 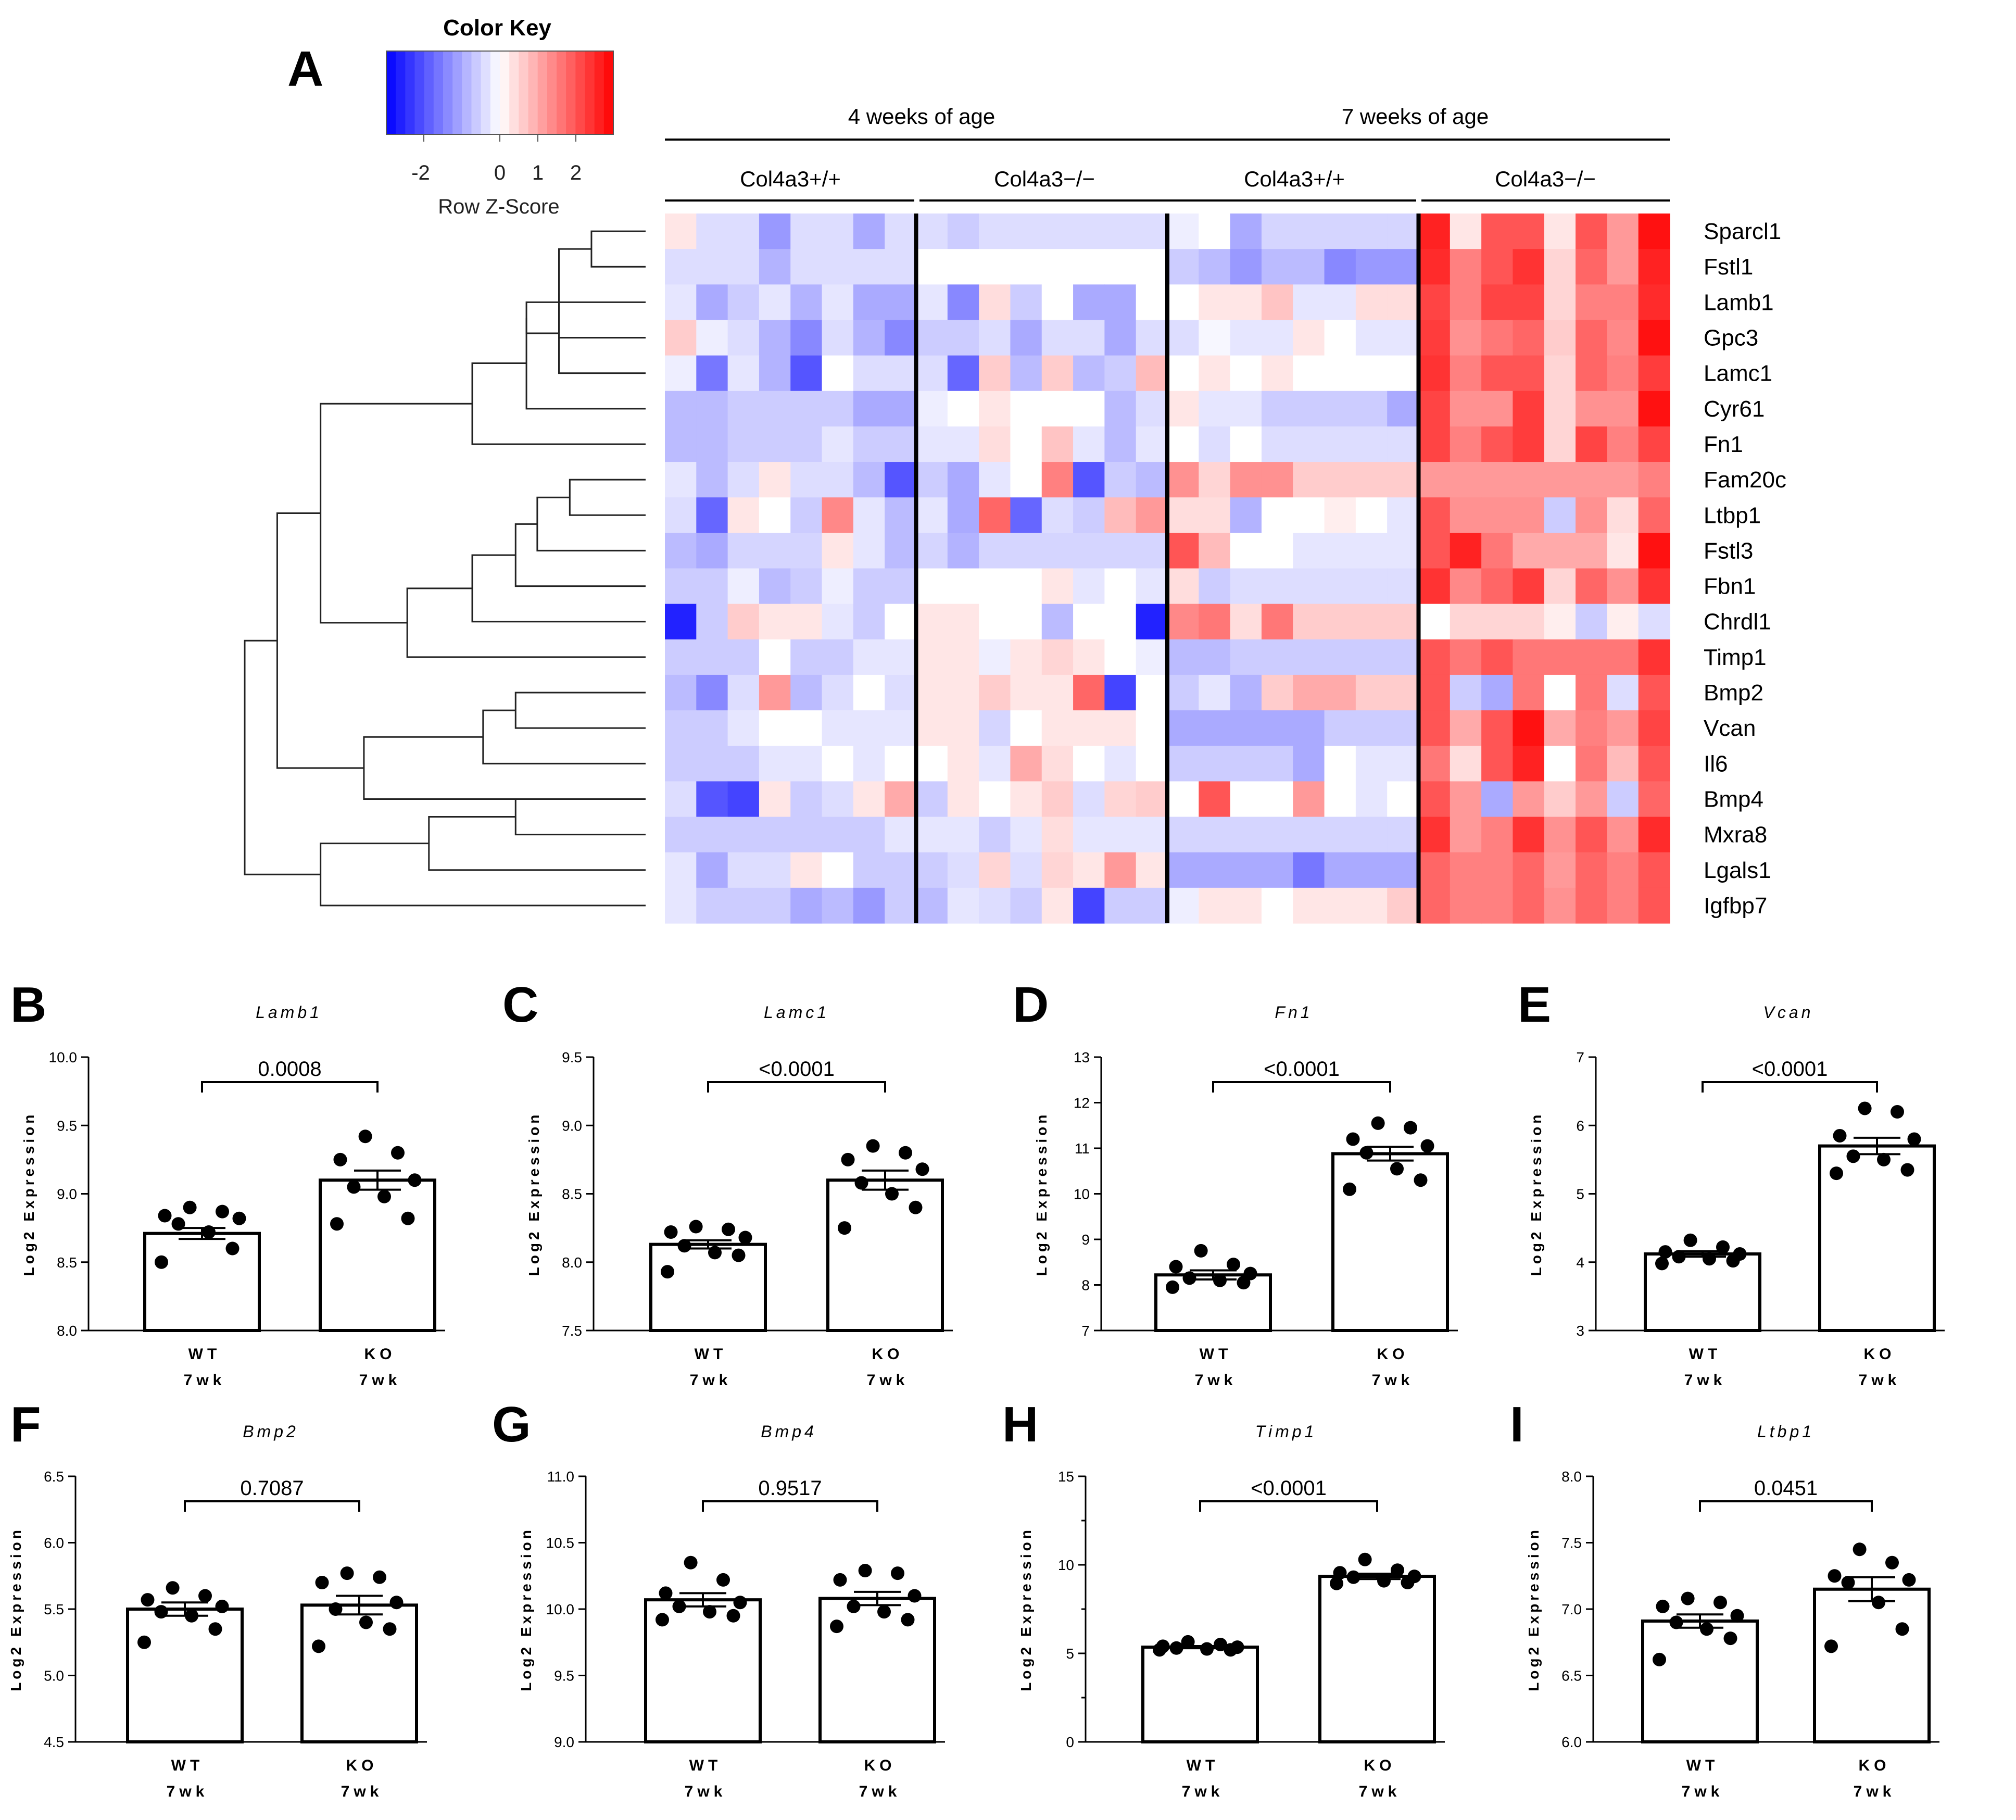 What do you see at coordinates (1745, 480) in the screenshot?
I see `gene-label: Fam20c` at bounding box center [1745, 480].